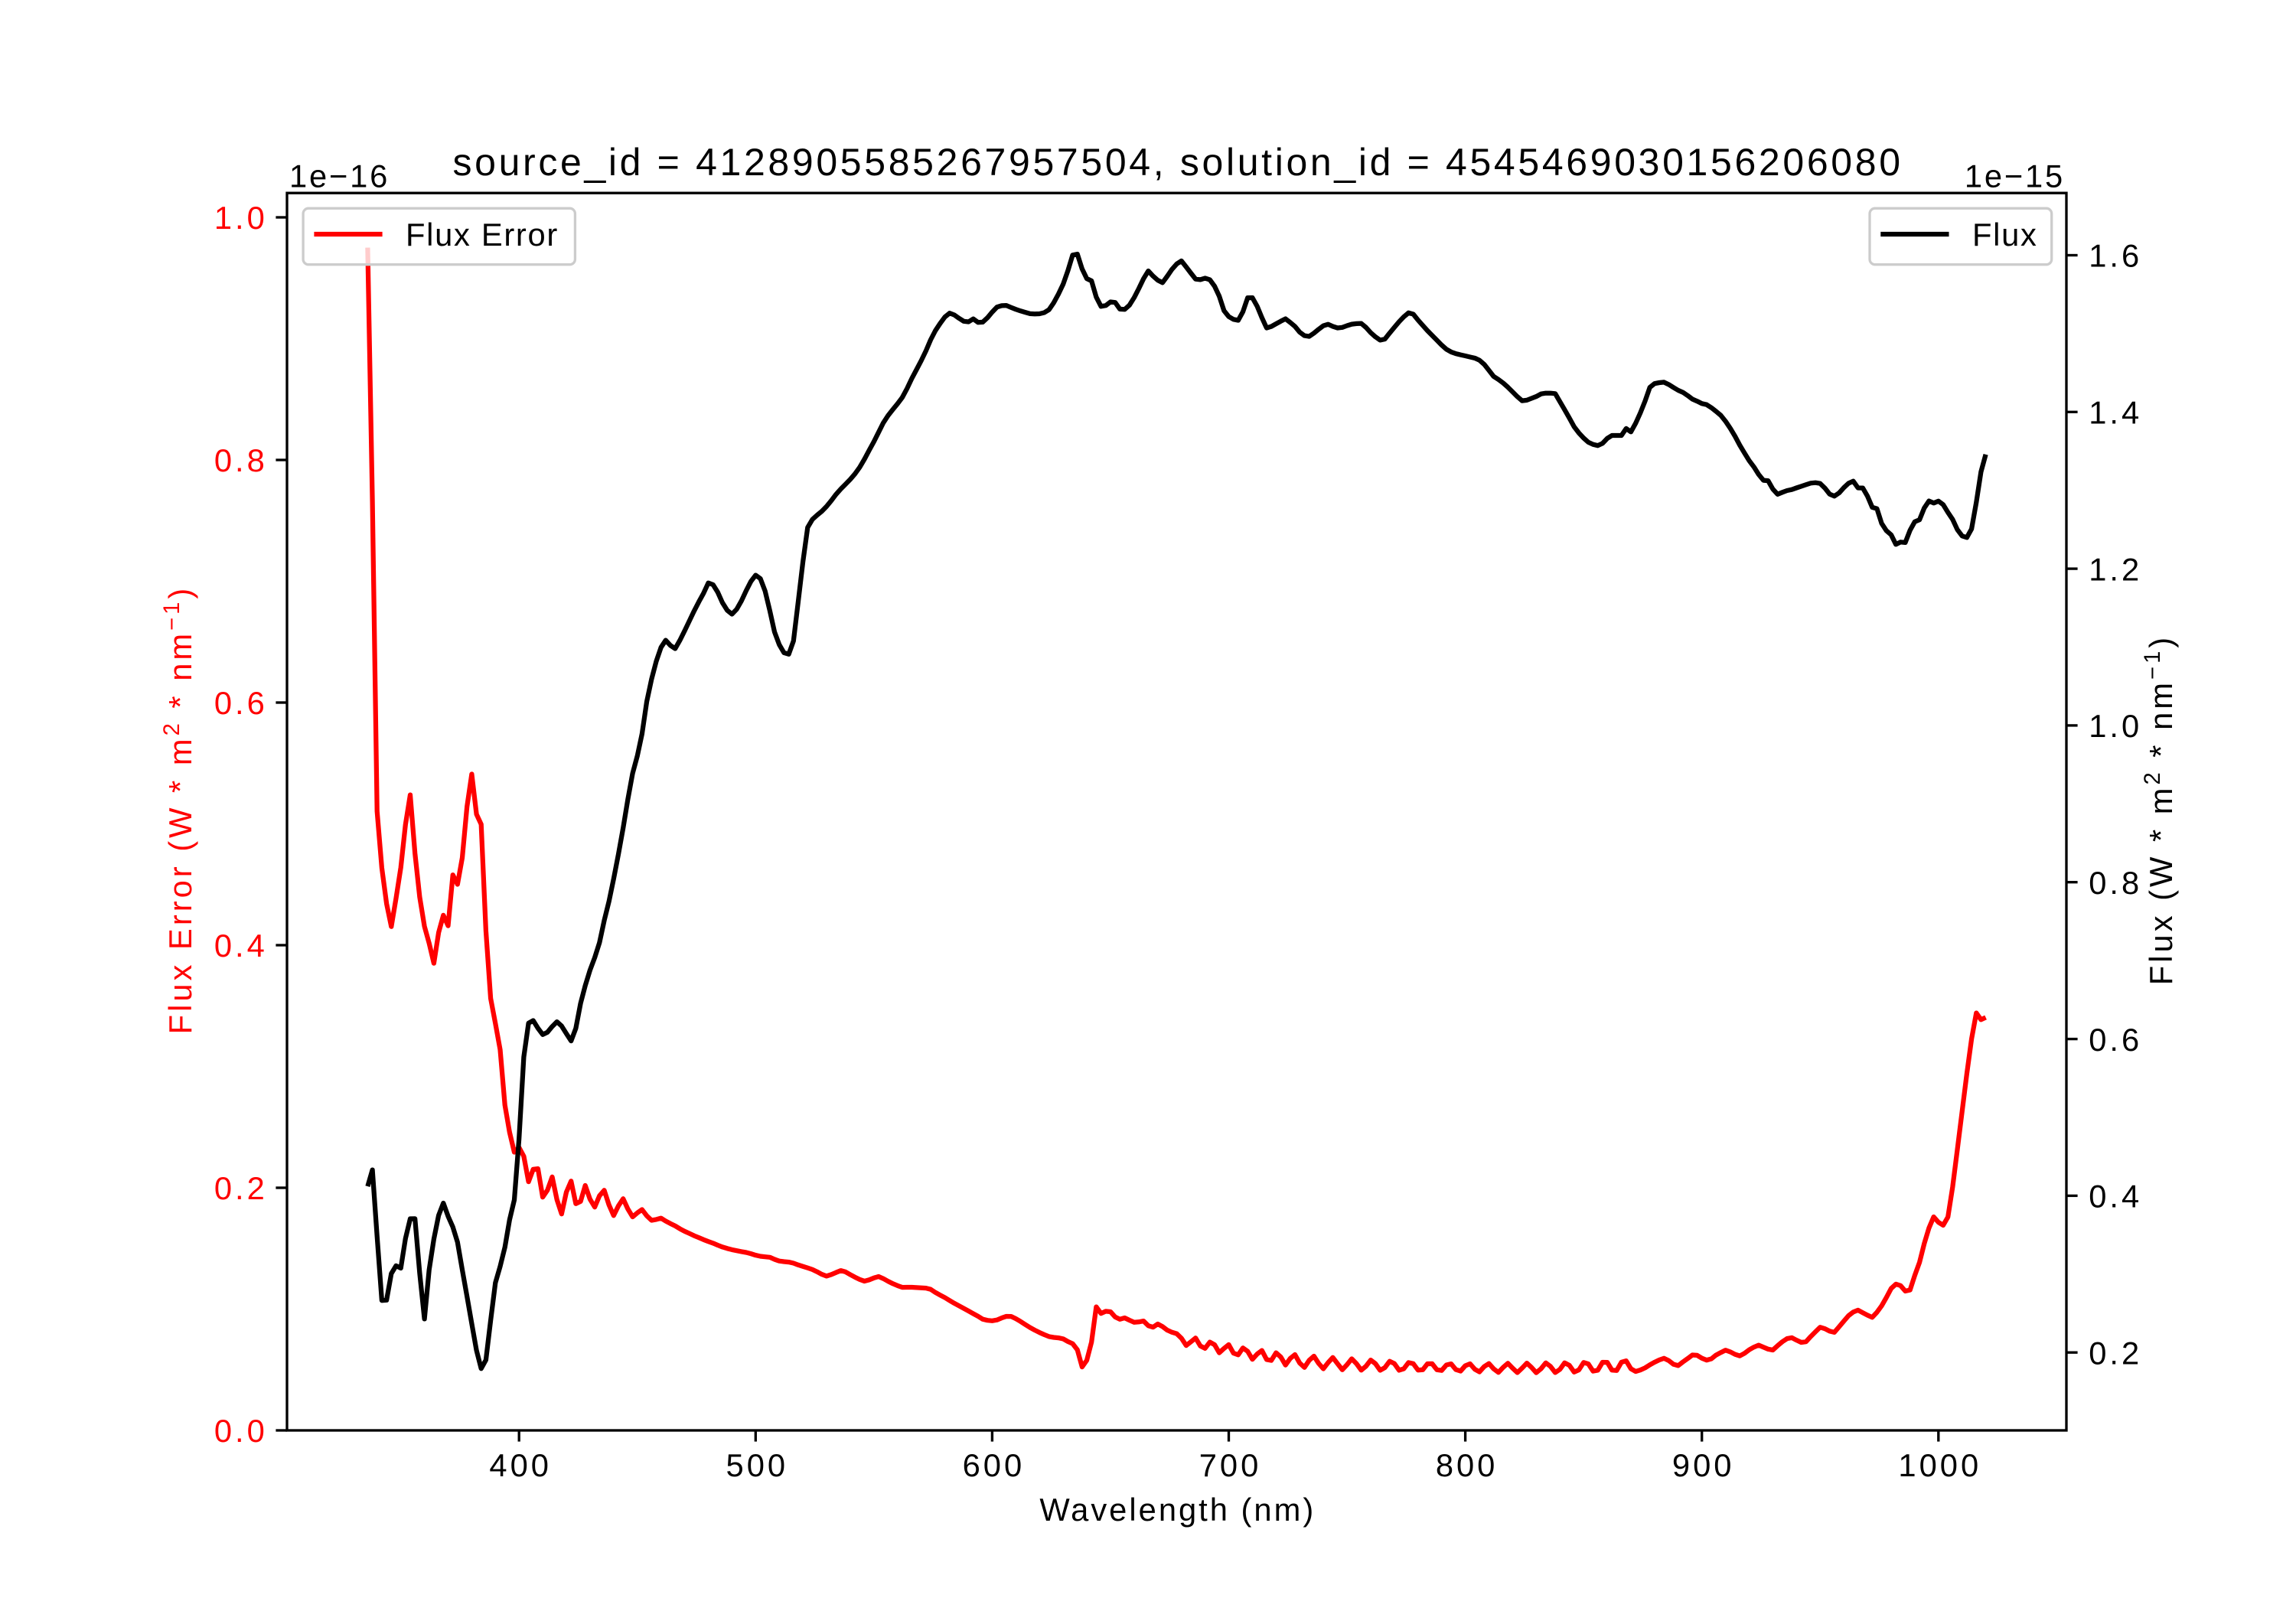 This screenshot has height=1611, width=2296. Describe the element at coordinates (339, 176) in the screenshot. I see `svg-text: 1e−16` at that location.